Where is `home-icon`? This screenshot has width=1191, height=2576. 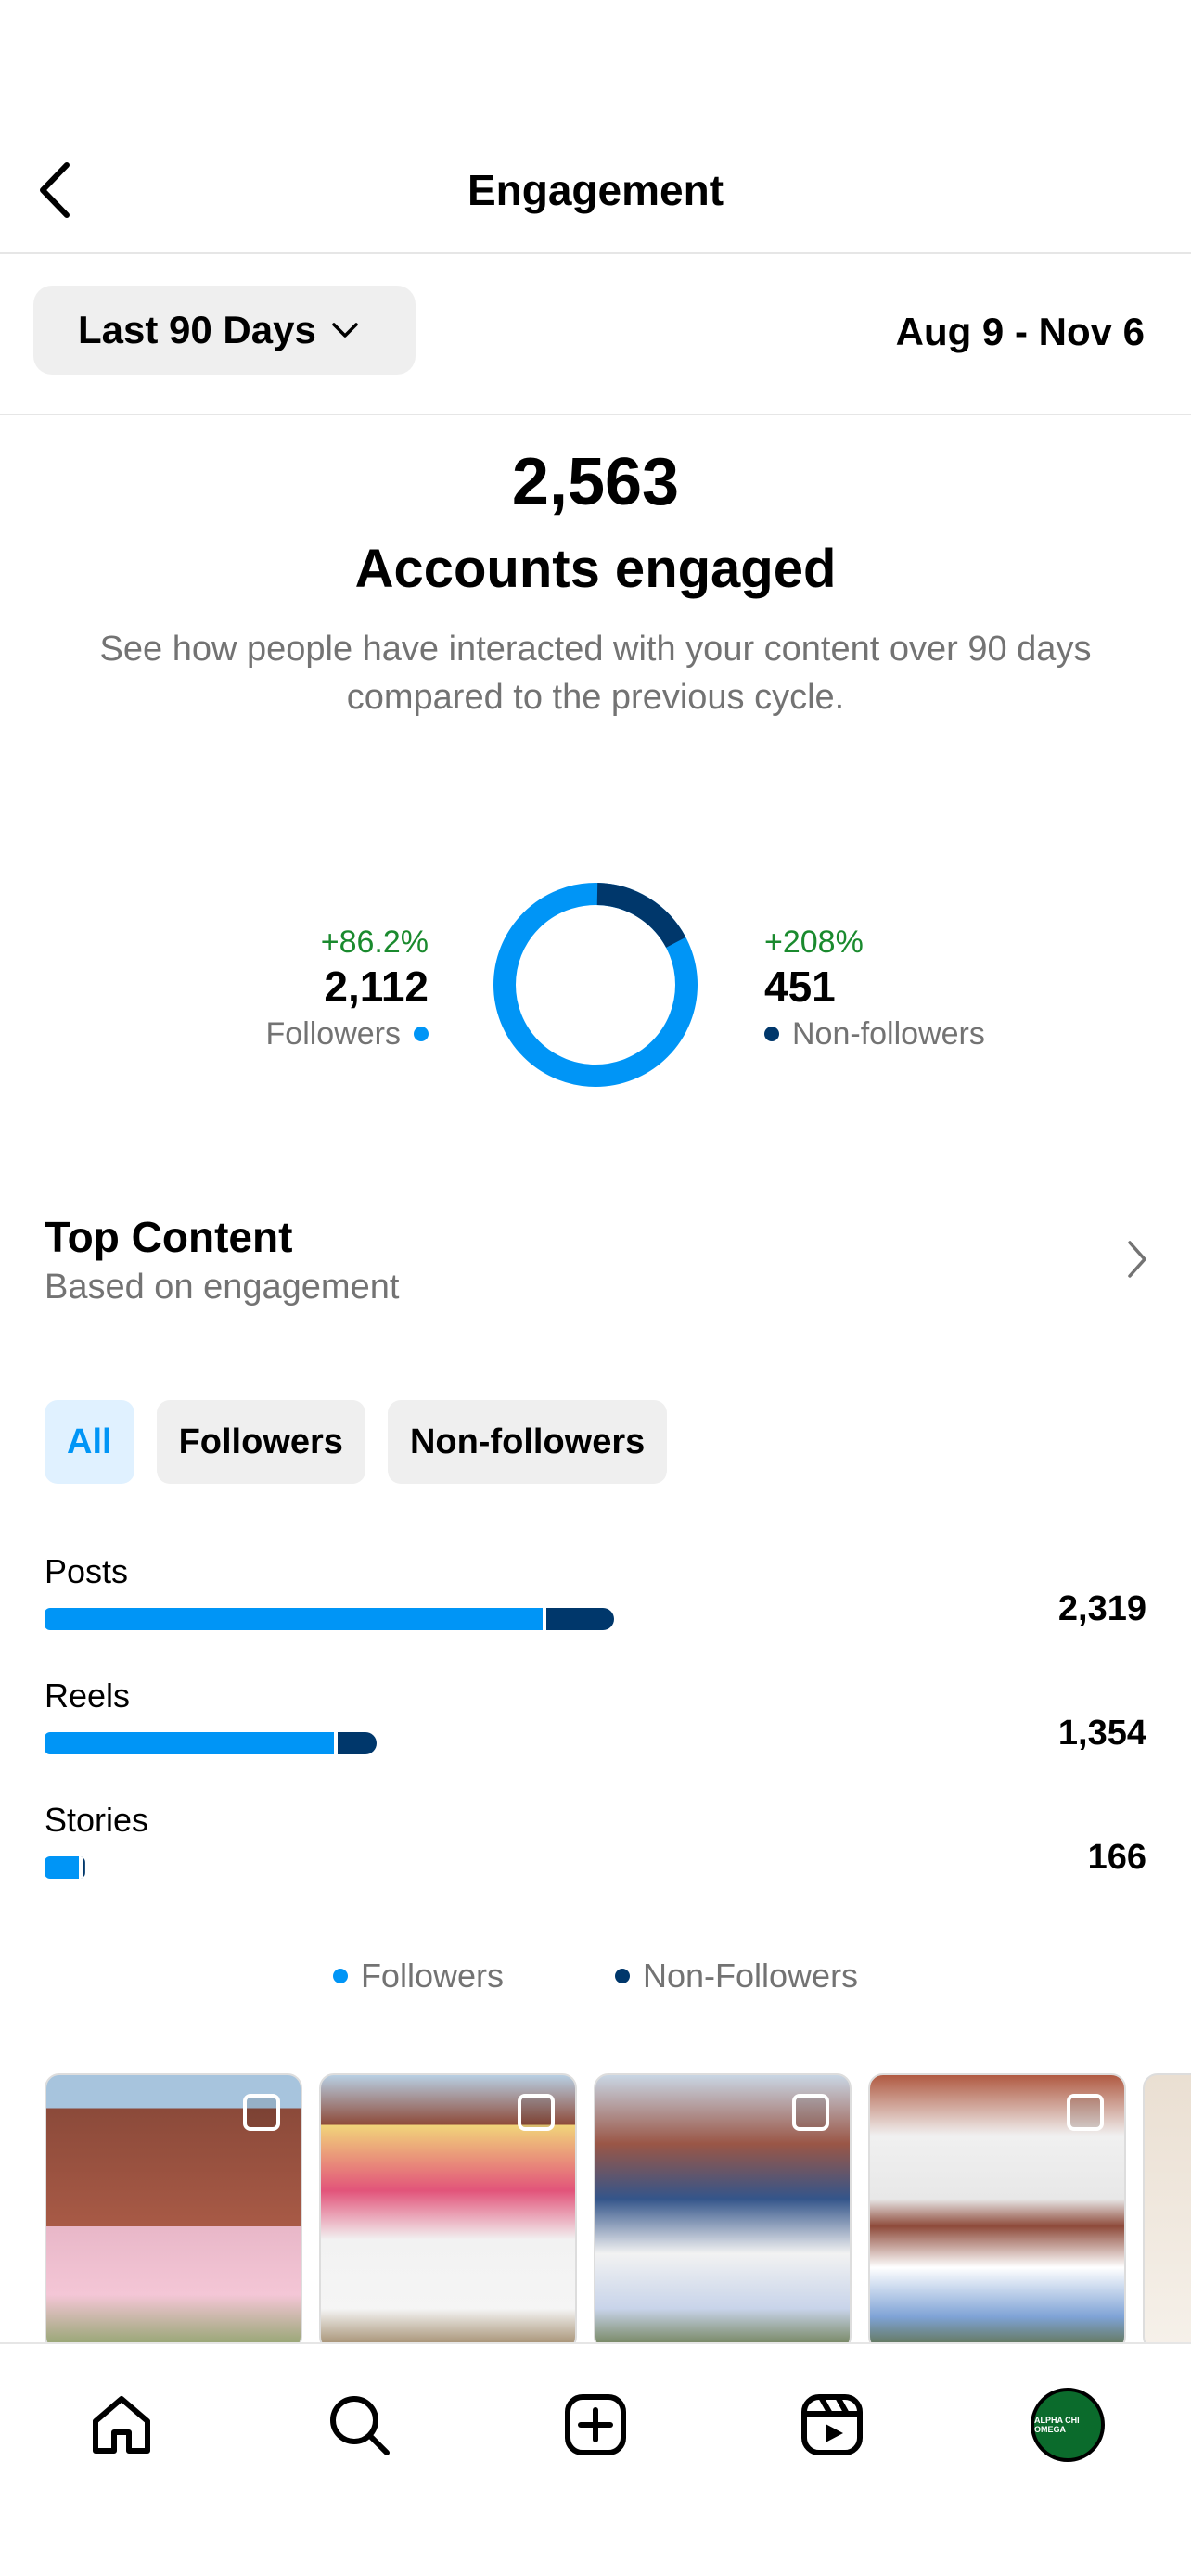 home-icon is located at coordinates (121, 2425).